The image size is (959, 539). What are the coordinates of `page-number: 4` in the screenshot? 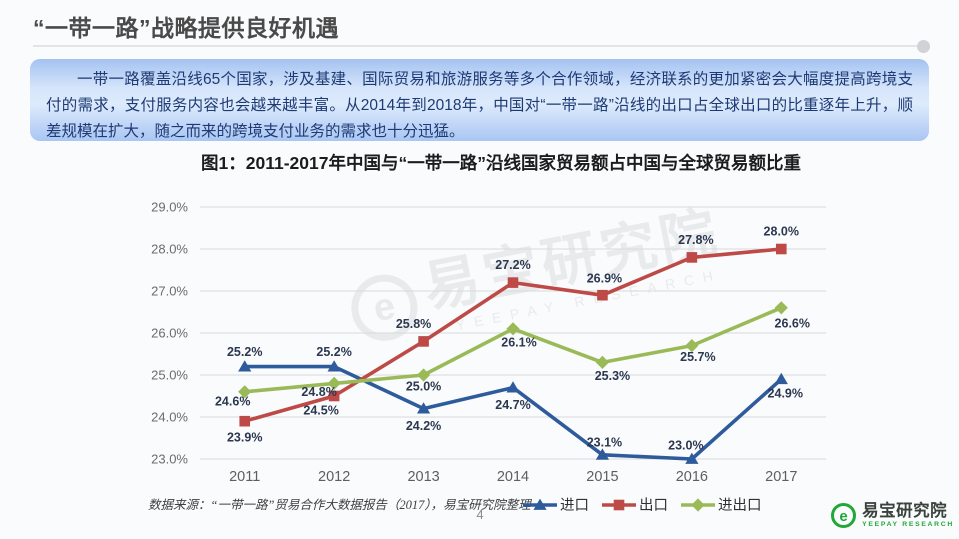 It's located at (480, 514).